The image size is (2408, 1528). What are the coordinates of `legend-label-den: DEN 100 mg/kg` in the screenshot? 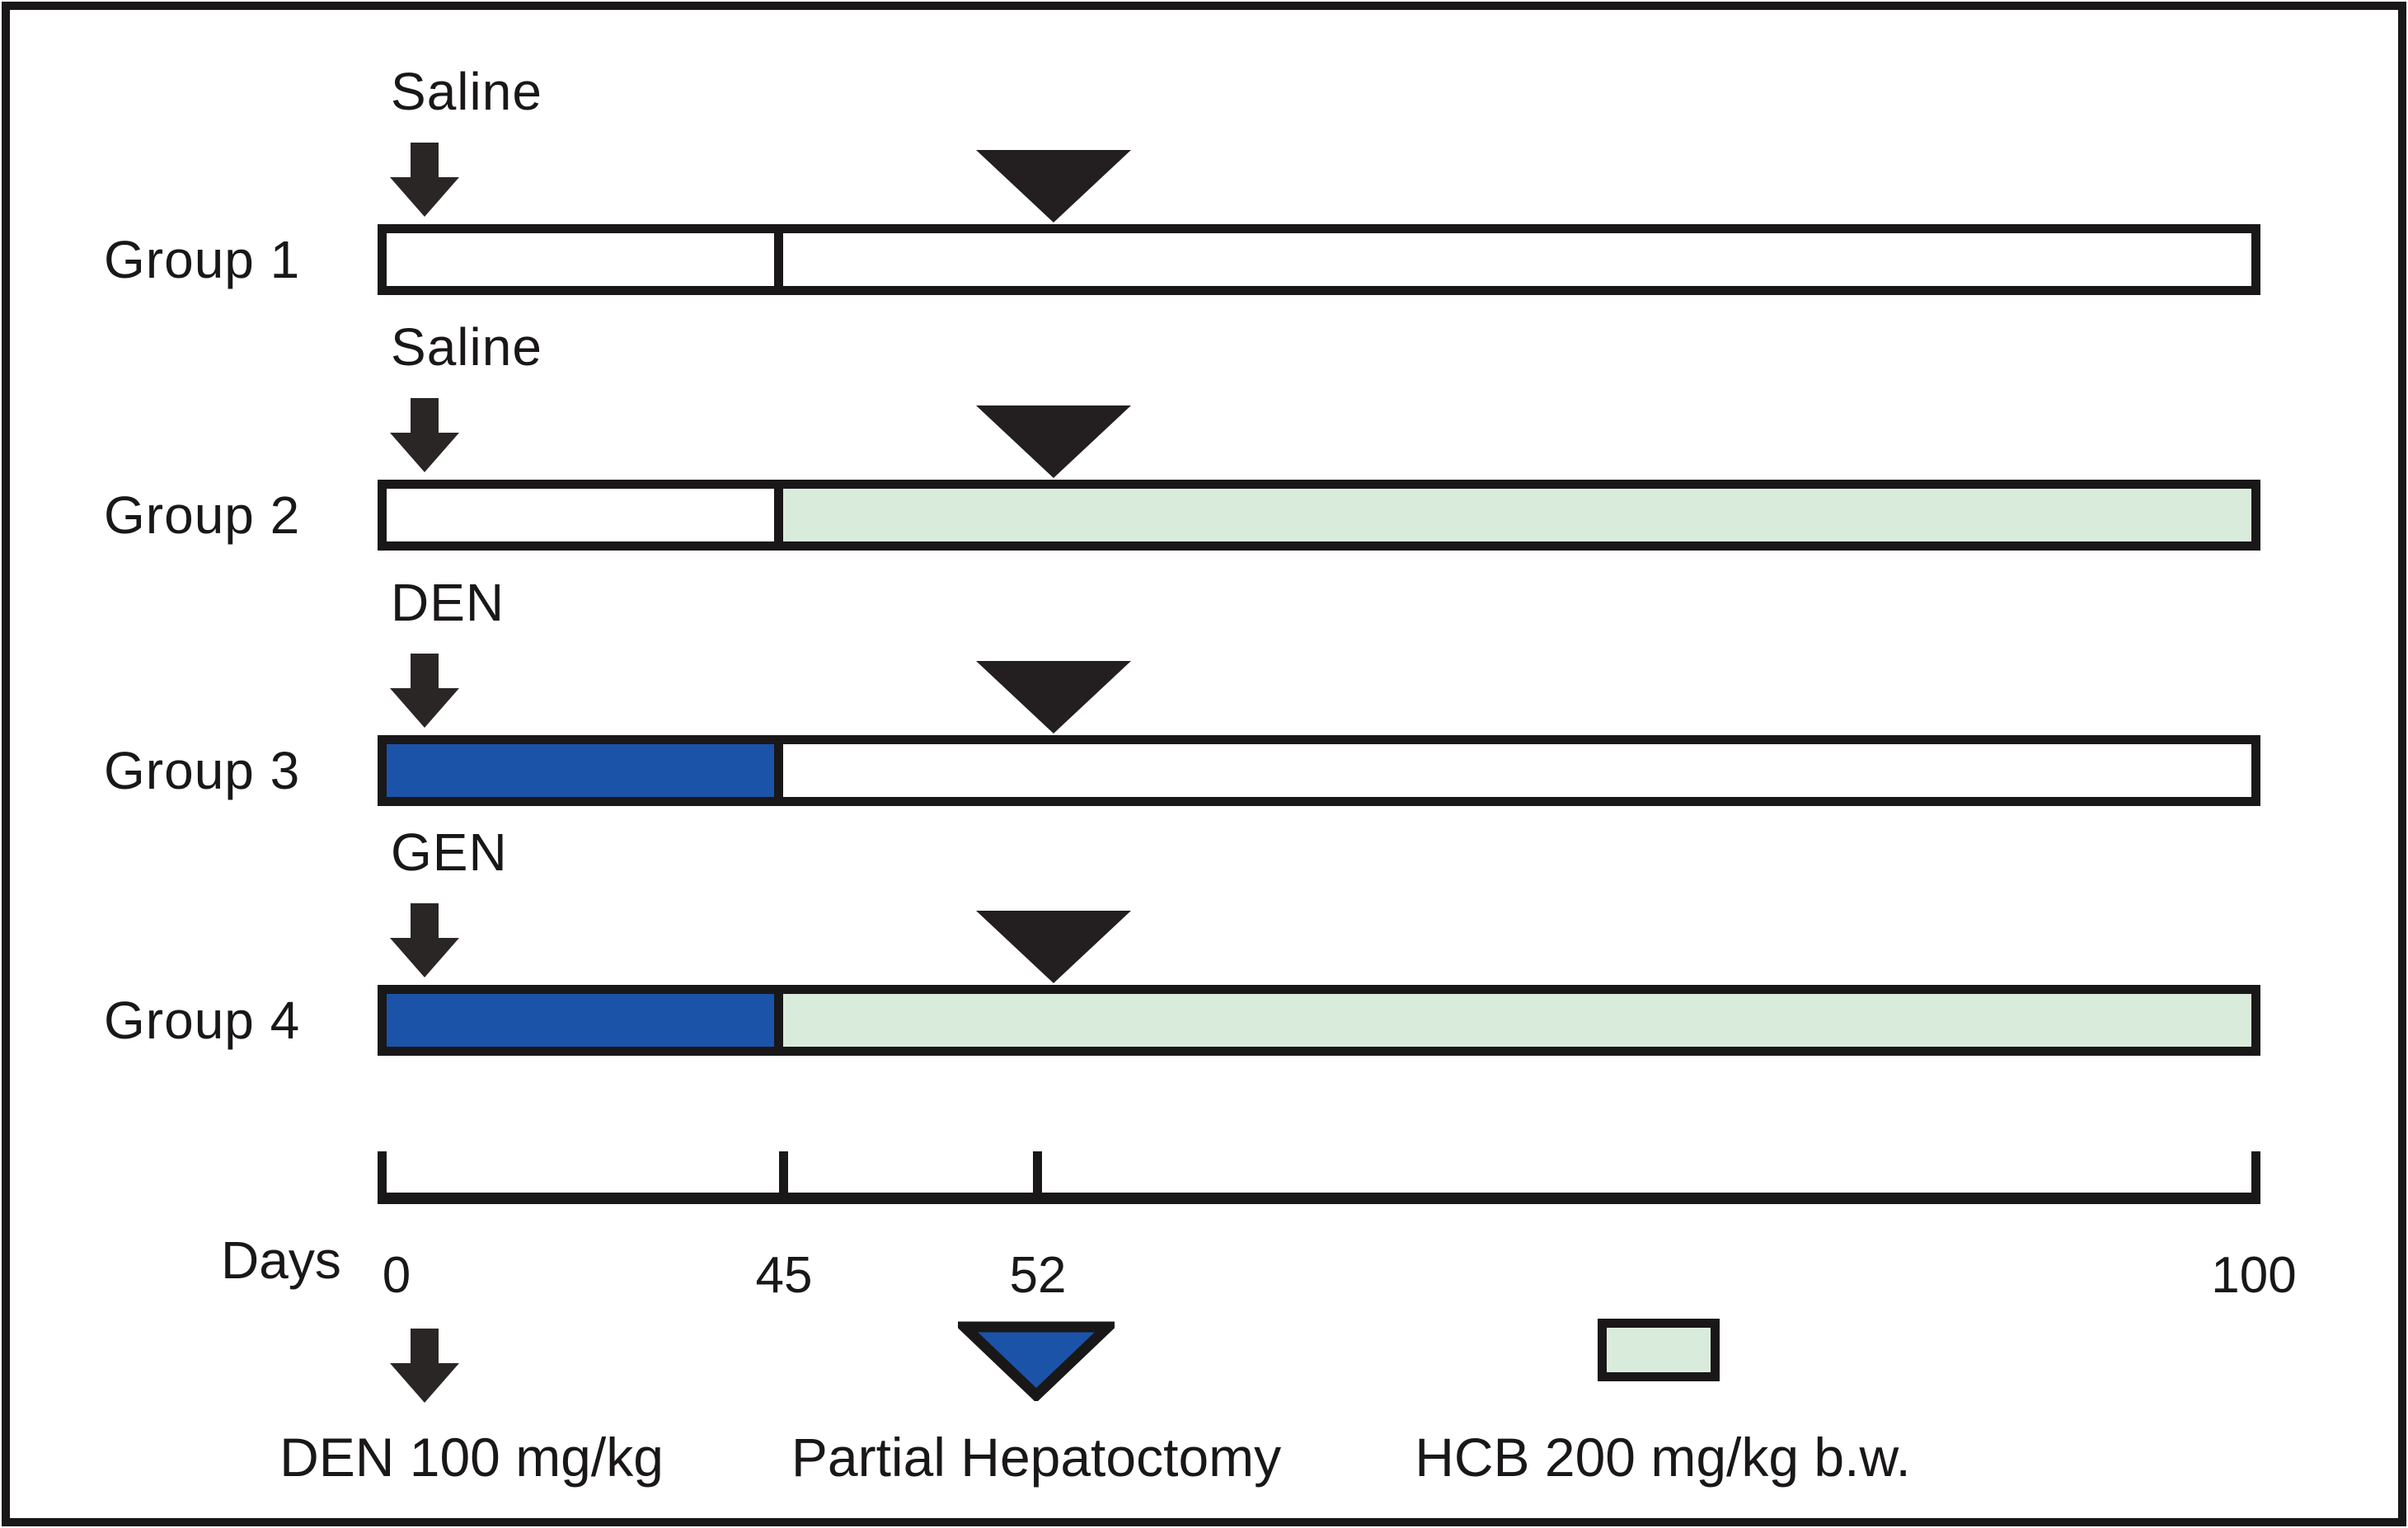 It's located at (471, 1457).